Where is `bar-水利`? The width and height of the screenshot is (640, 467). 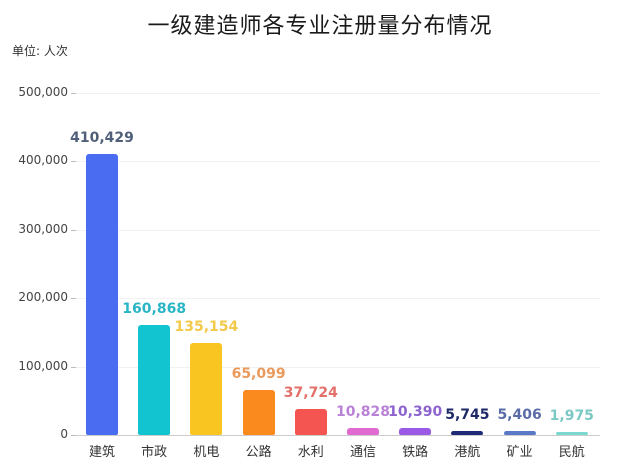
bar-水利 is located at coordinates (310, 422).